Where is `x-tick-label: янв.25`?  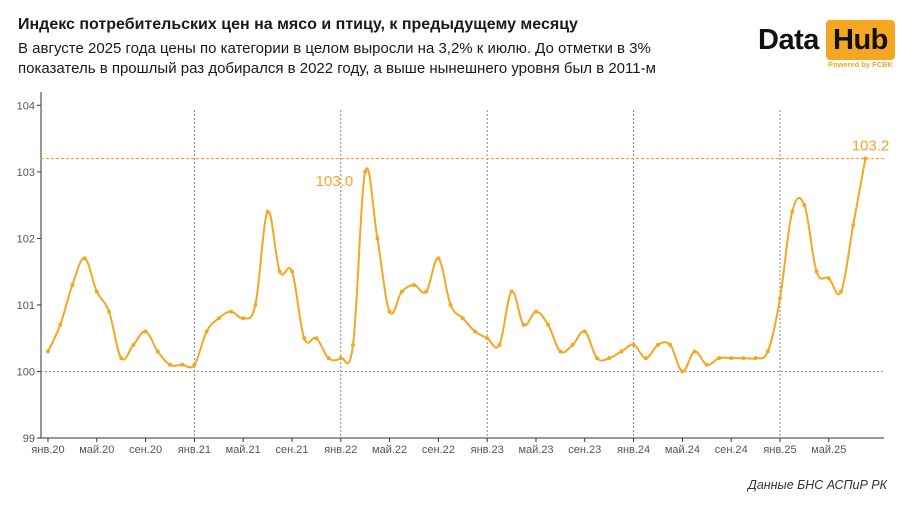 x-tick-label: янв.25 is located at coordinates (779, 450).